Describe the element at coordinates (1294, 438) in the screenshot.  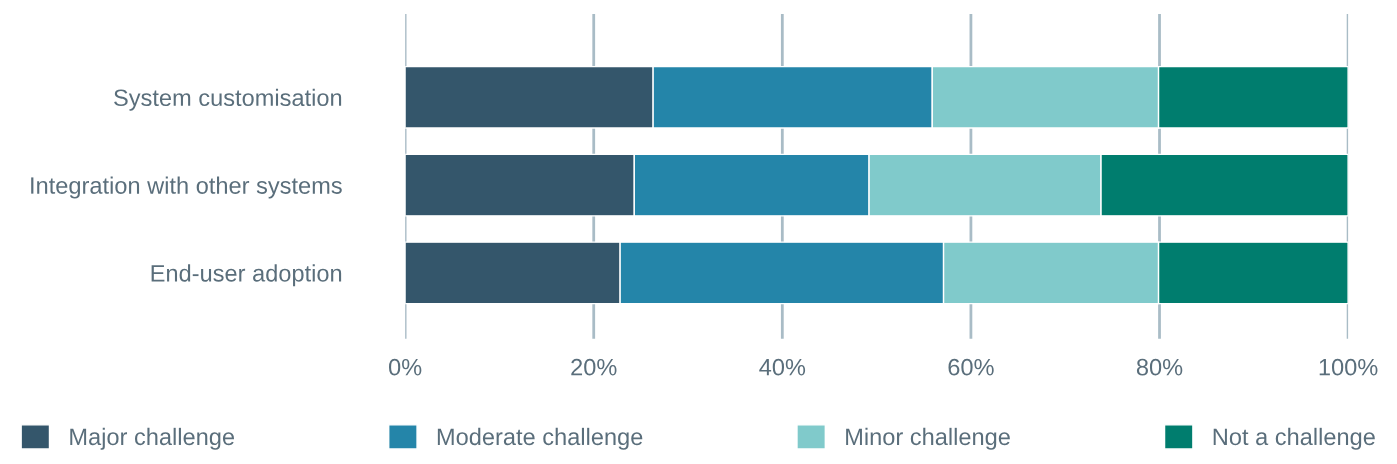
I see `legend-label: Not a challenge` at that location.